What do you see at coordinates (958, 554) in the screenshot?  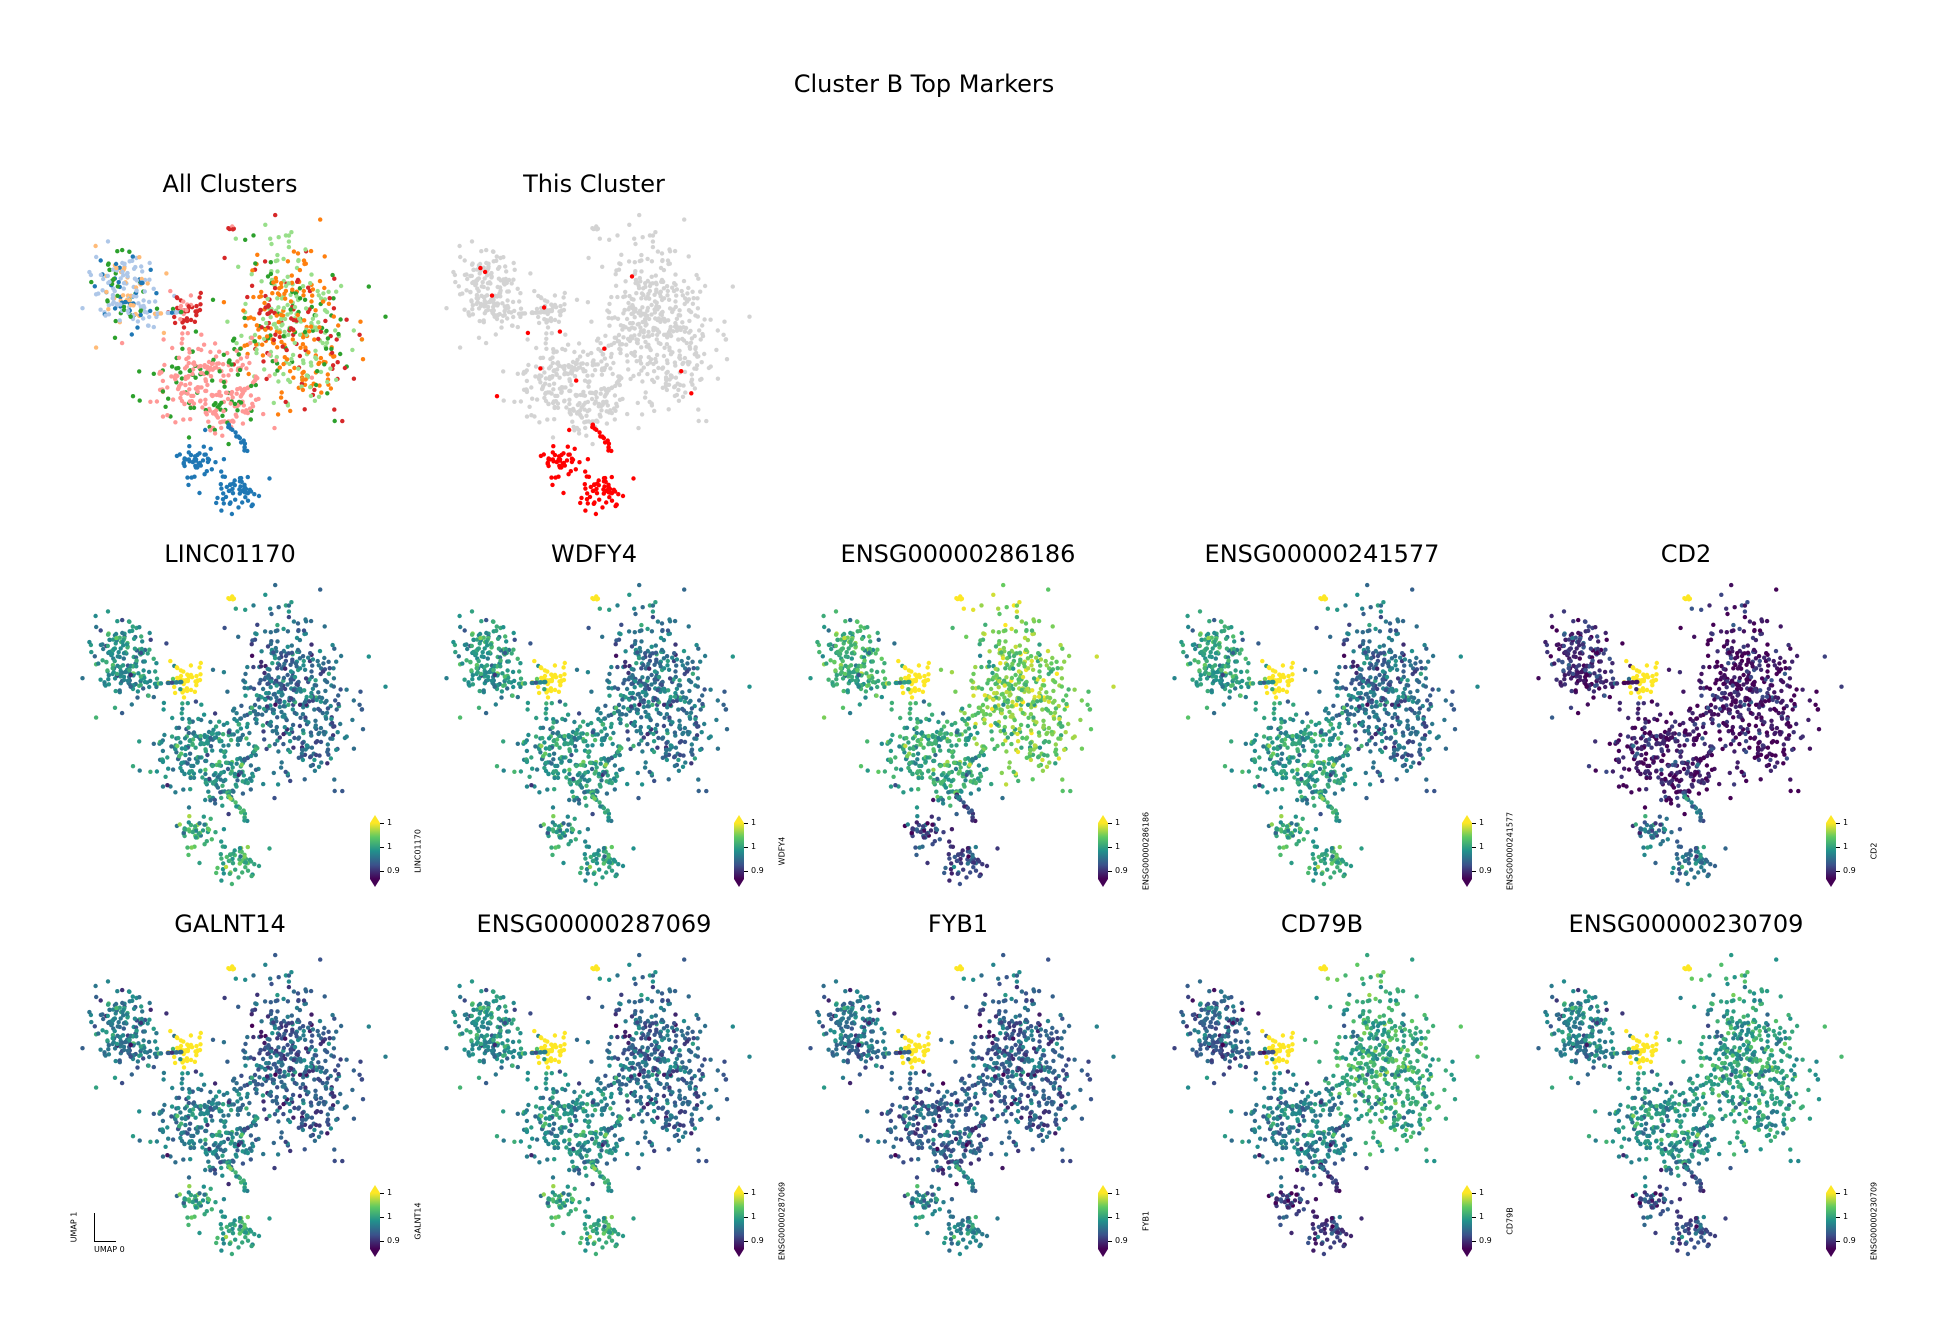 I see `panel-gene-ensg00000286186-title: ENSG00000286186` at bounding box center [958, 554].